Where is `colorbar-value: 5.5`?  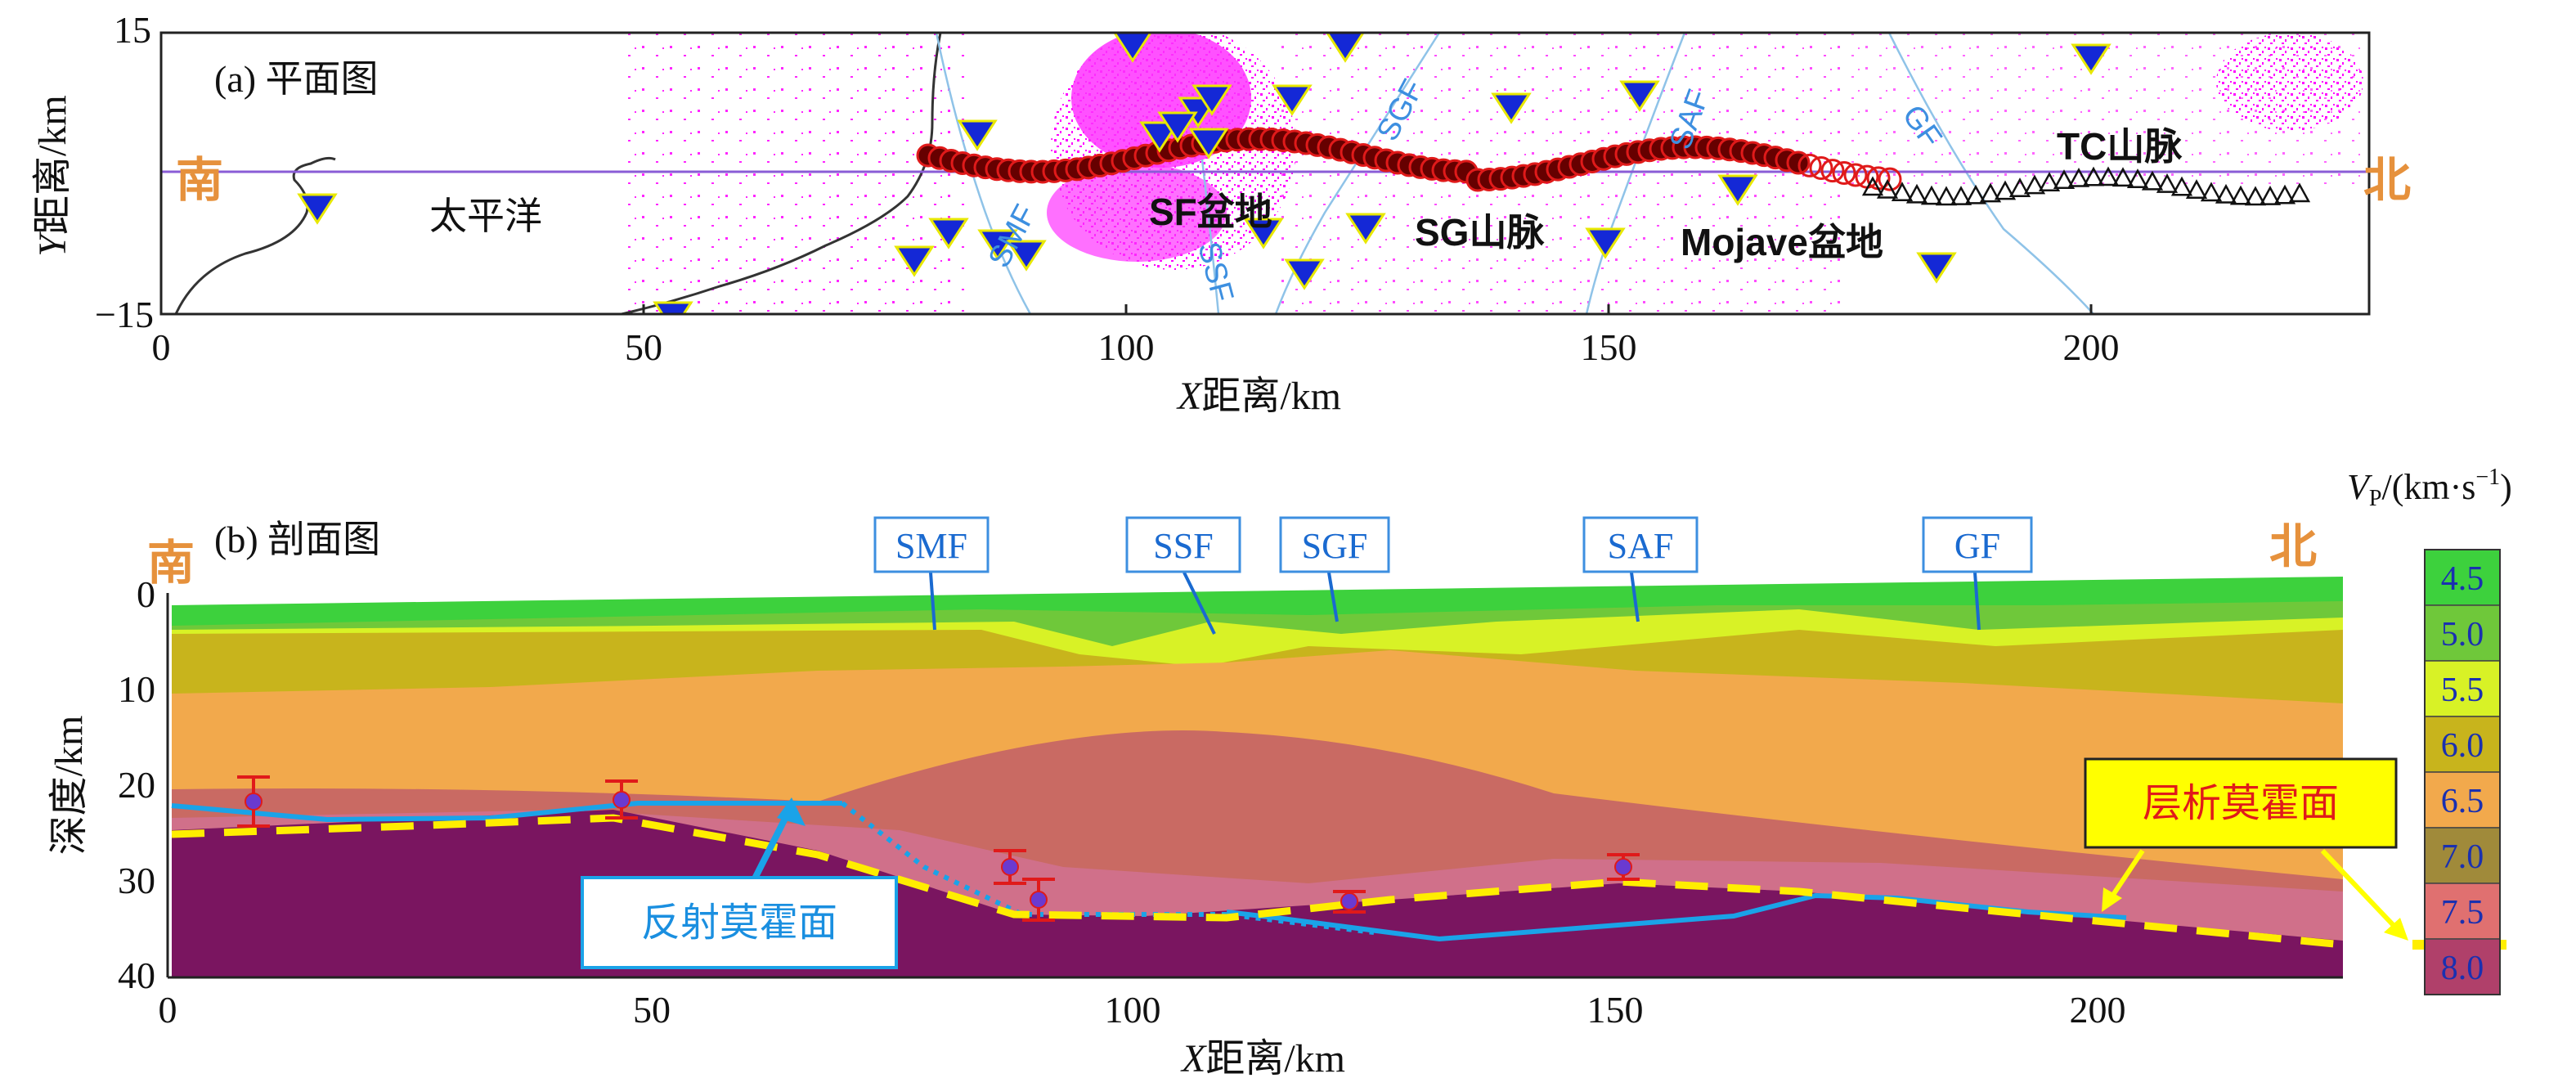 colorbar-value: 5.5 is located at coordinates (2463, 690).